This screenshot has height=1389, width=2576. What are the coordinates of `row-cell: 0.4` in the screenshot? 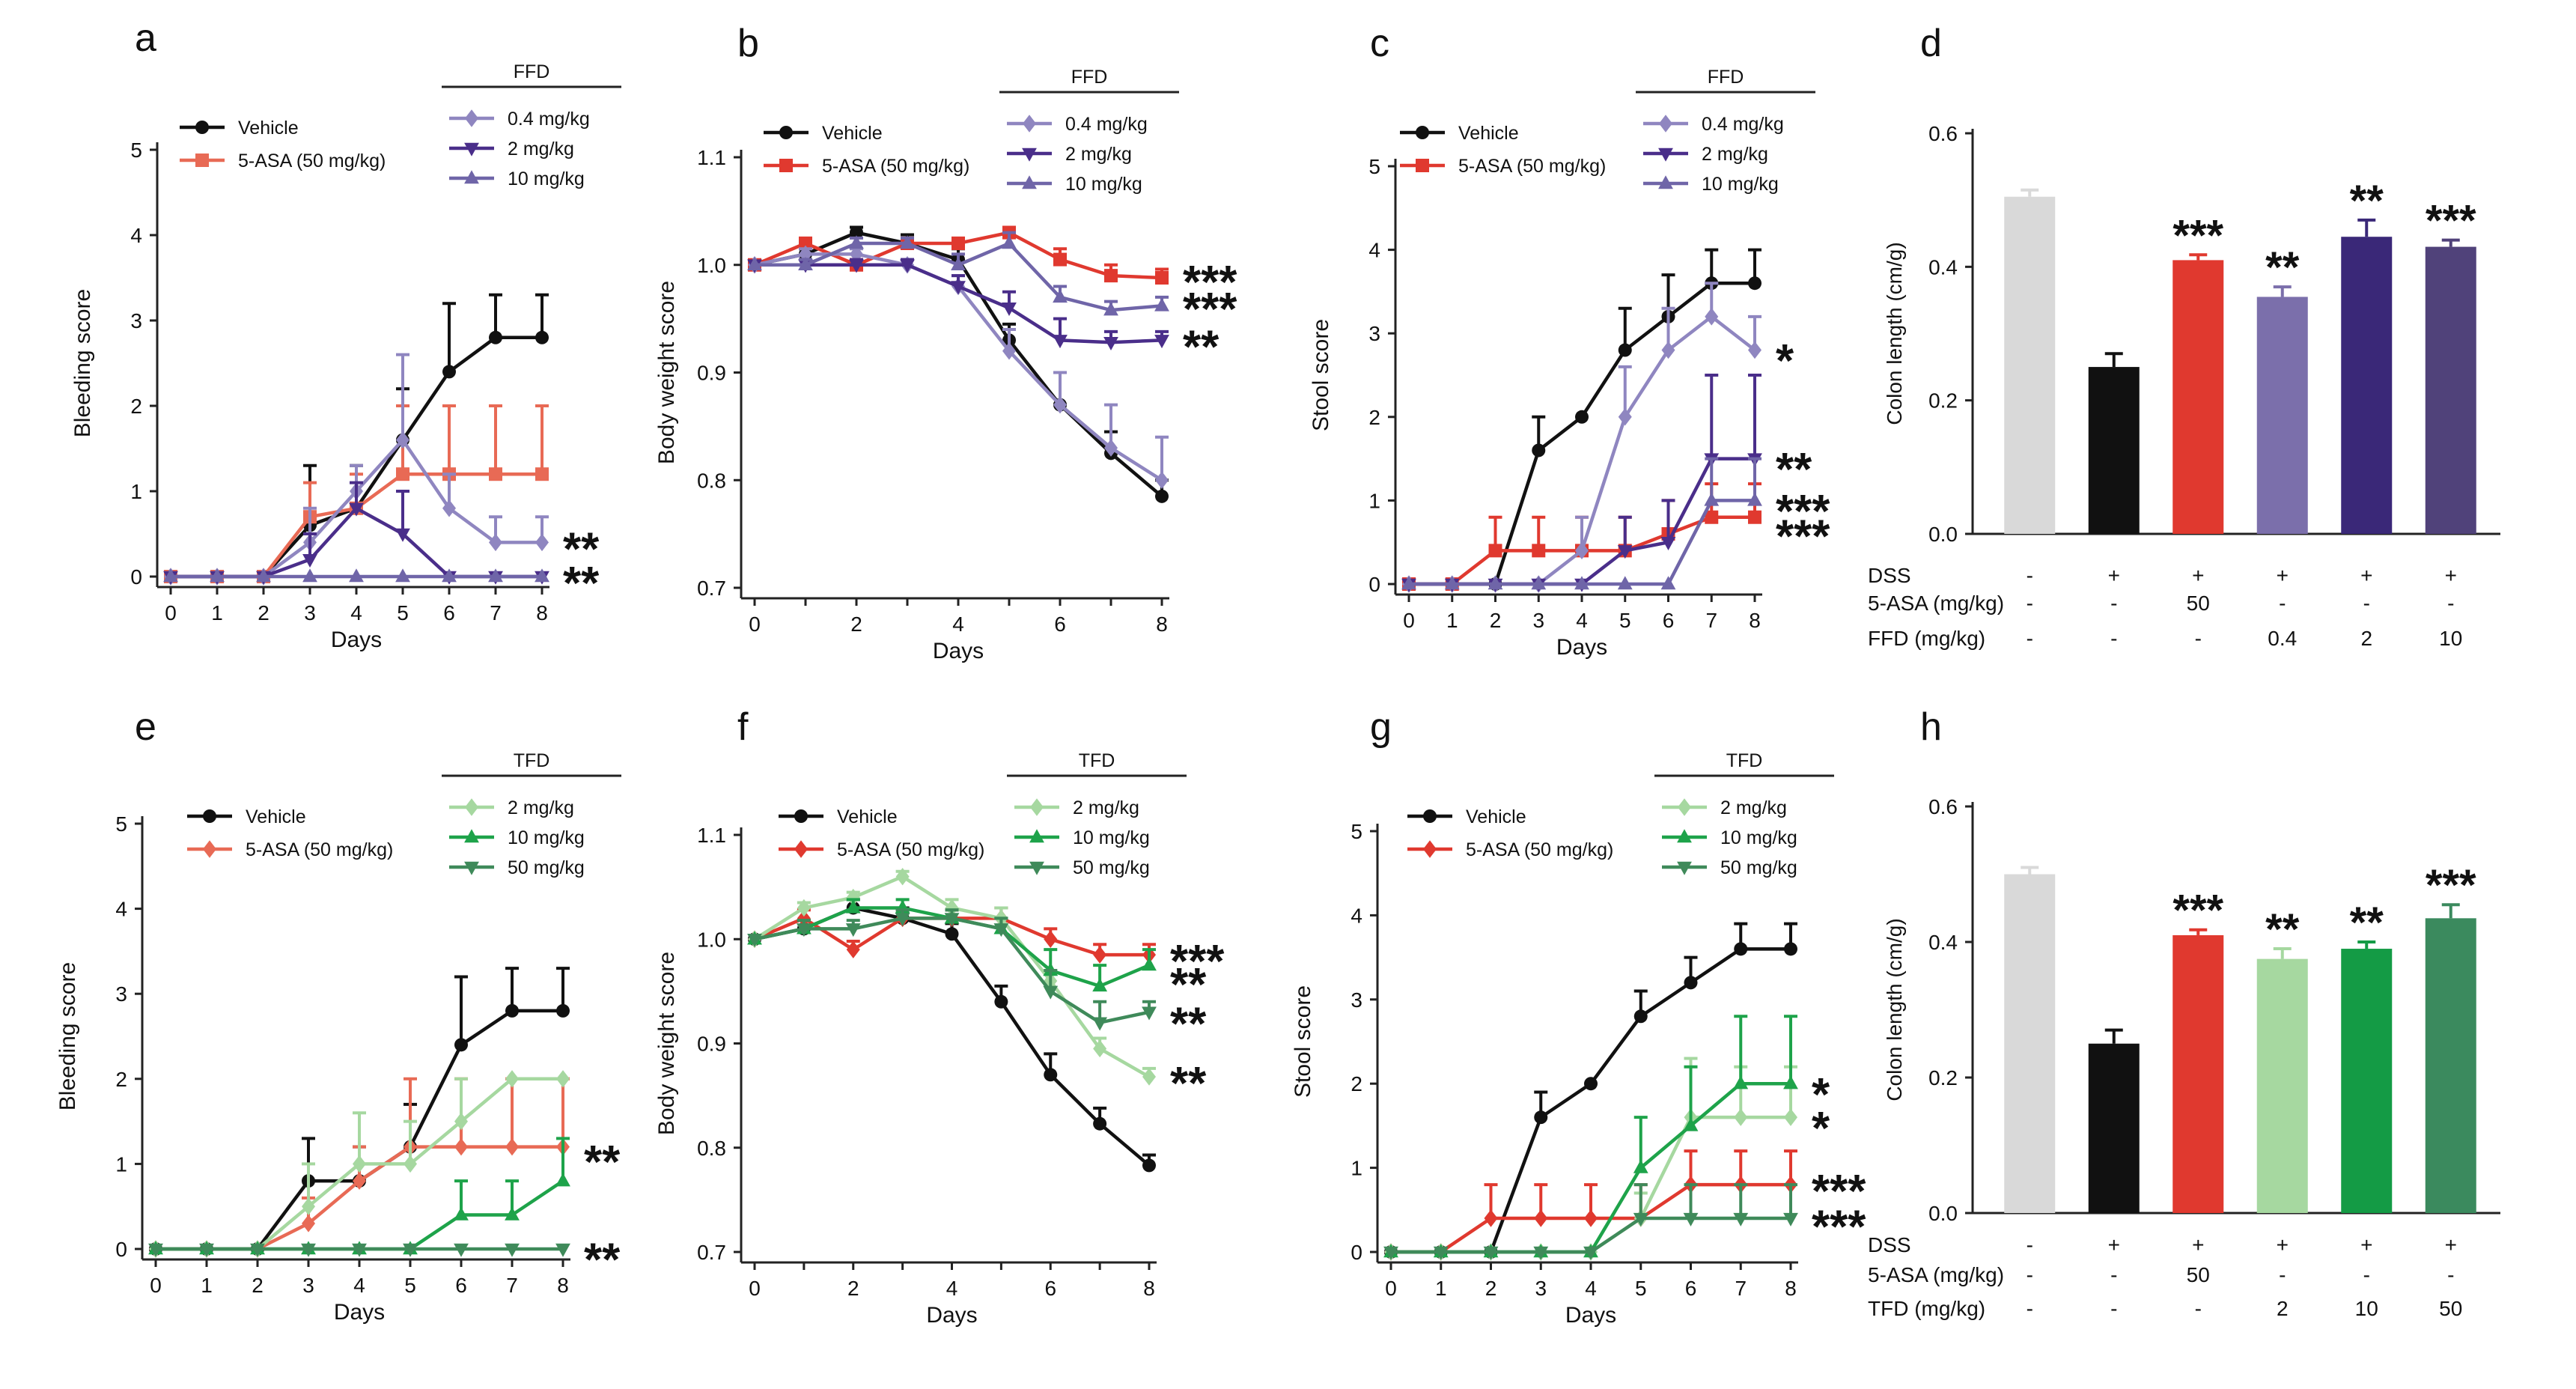 It's located at (2282, 639).